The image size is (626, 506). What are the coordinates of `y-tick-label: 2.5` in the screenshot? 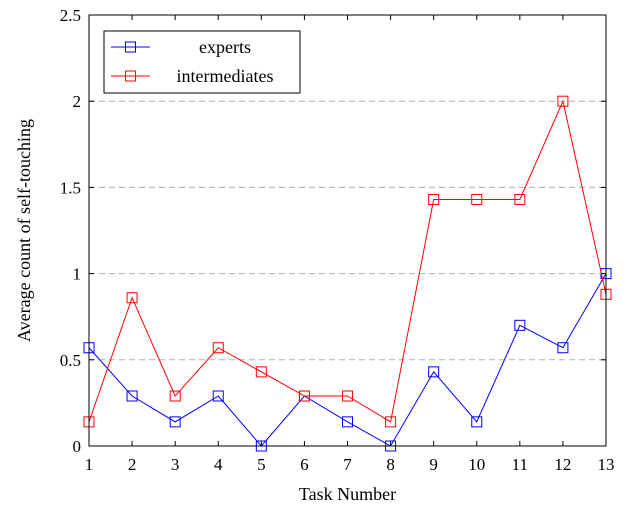 It's located at (70, 15).